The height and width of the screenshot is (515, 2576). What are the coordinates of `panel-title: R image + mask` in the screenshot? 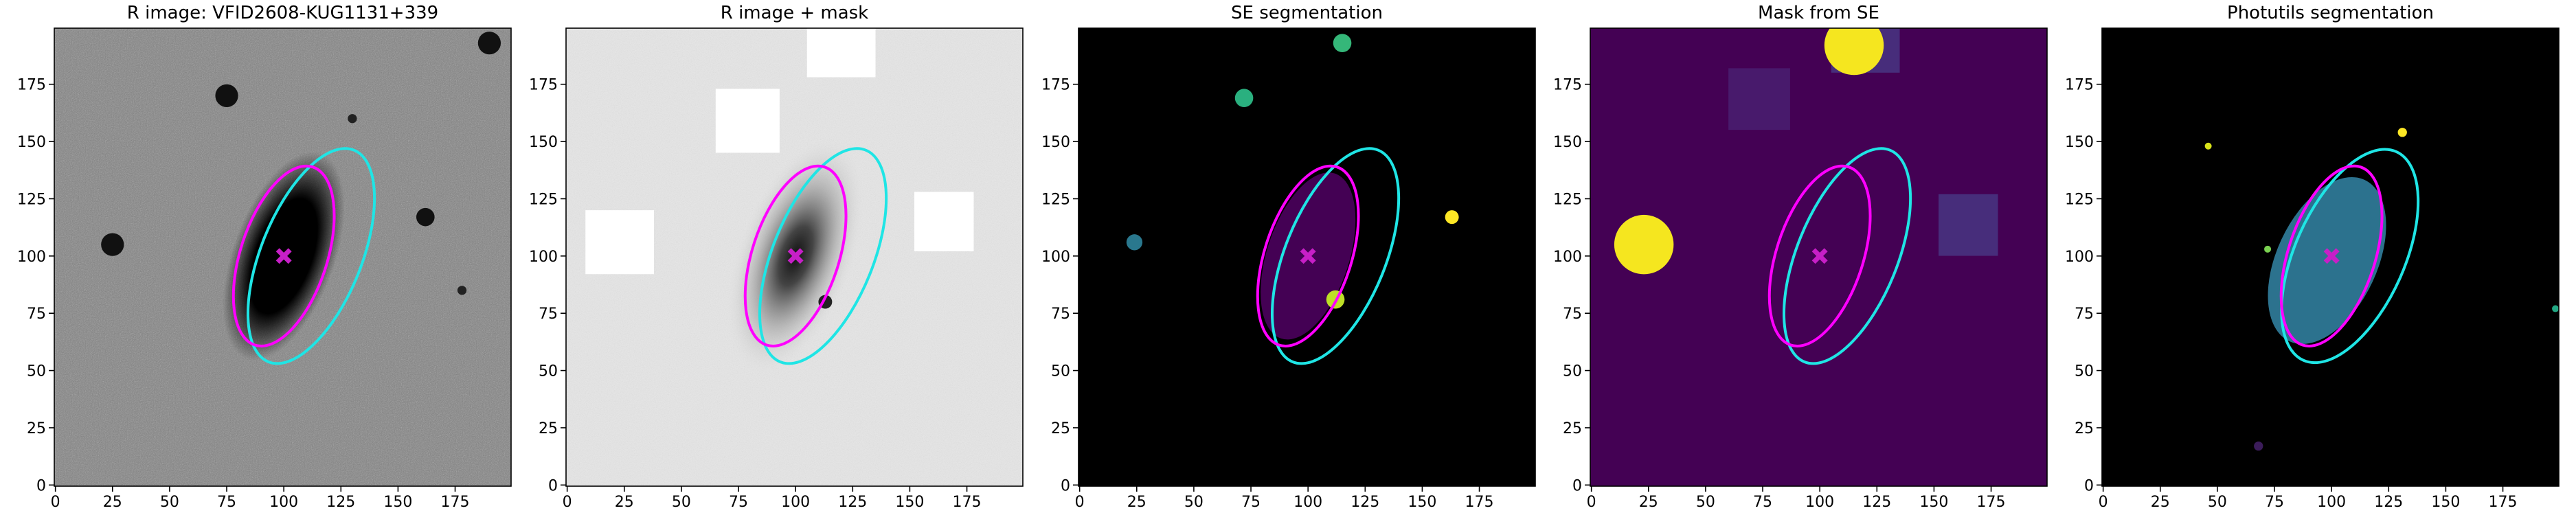 It's located at (795, 13).